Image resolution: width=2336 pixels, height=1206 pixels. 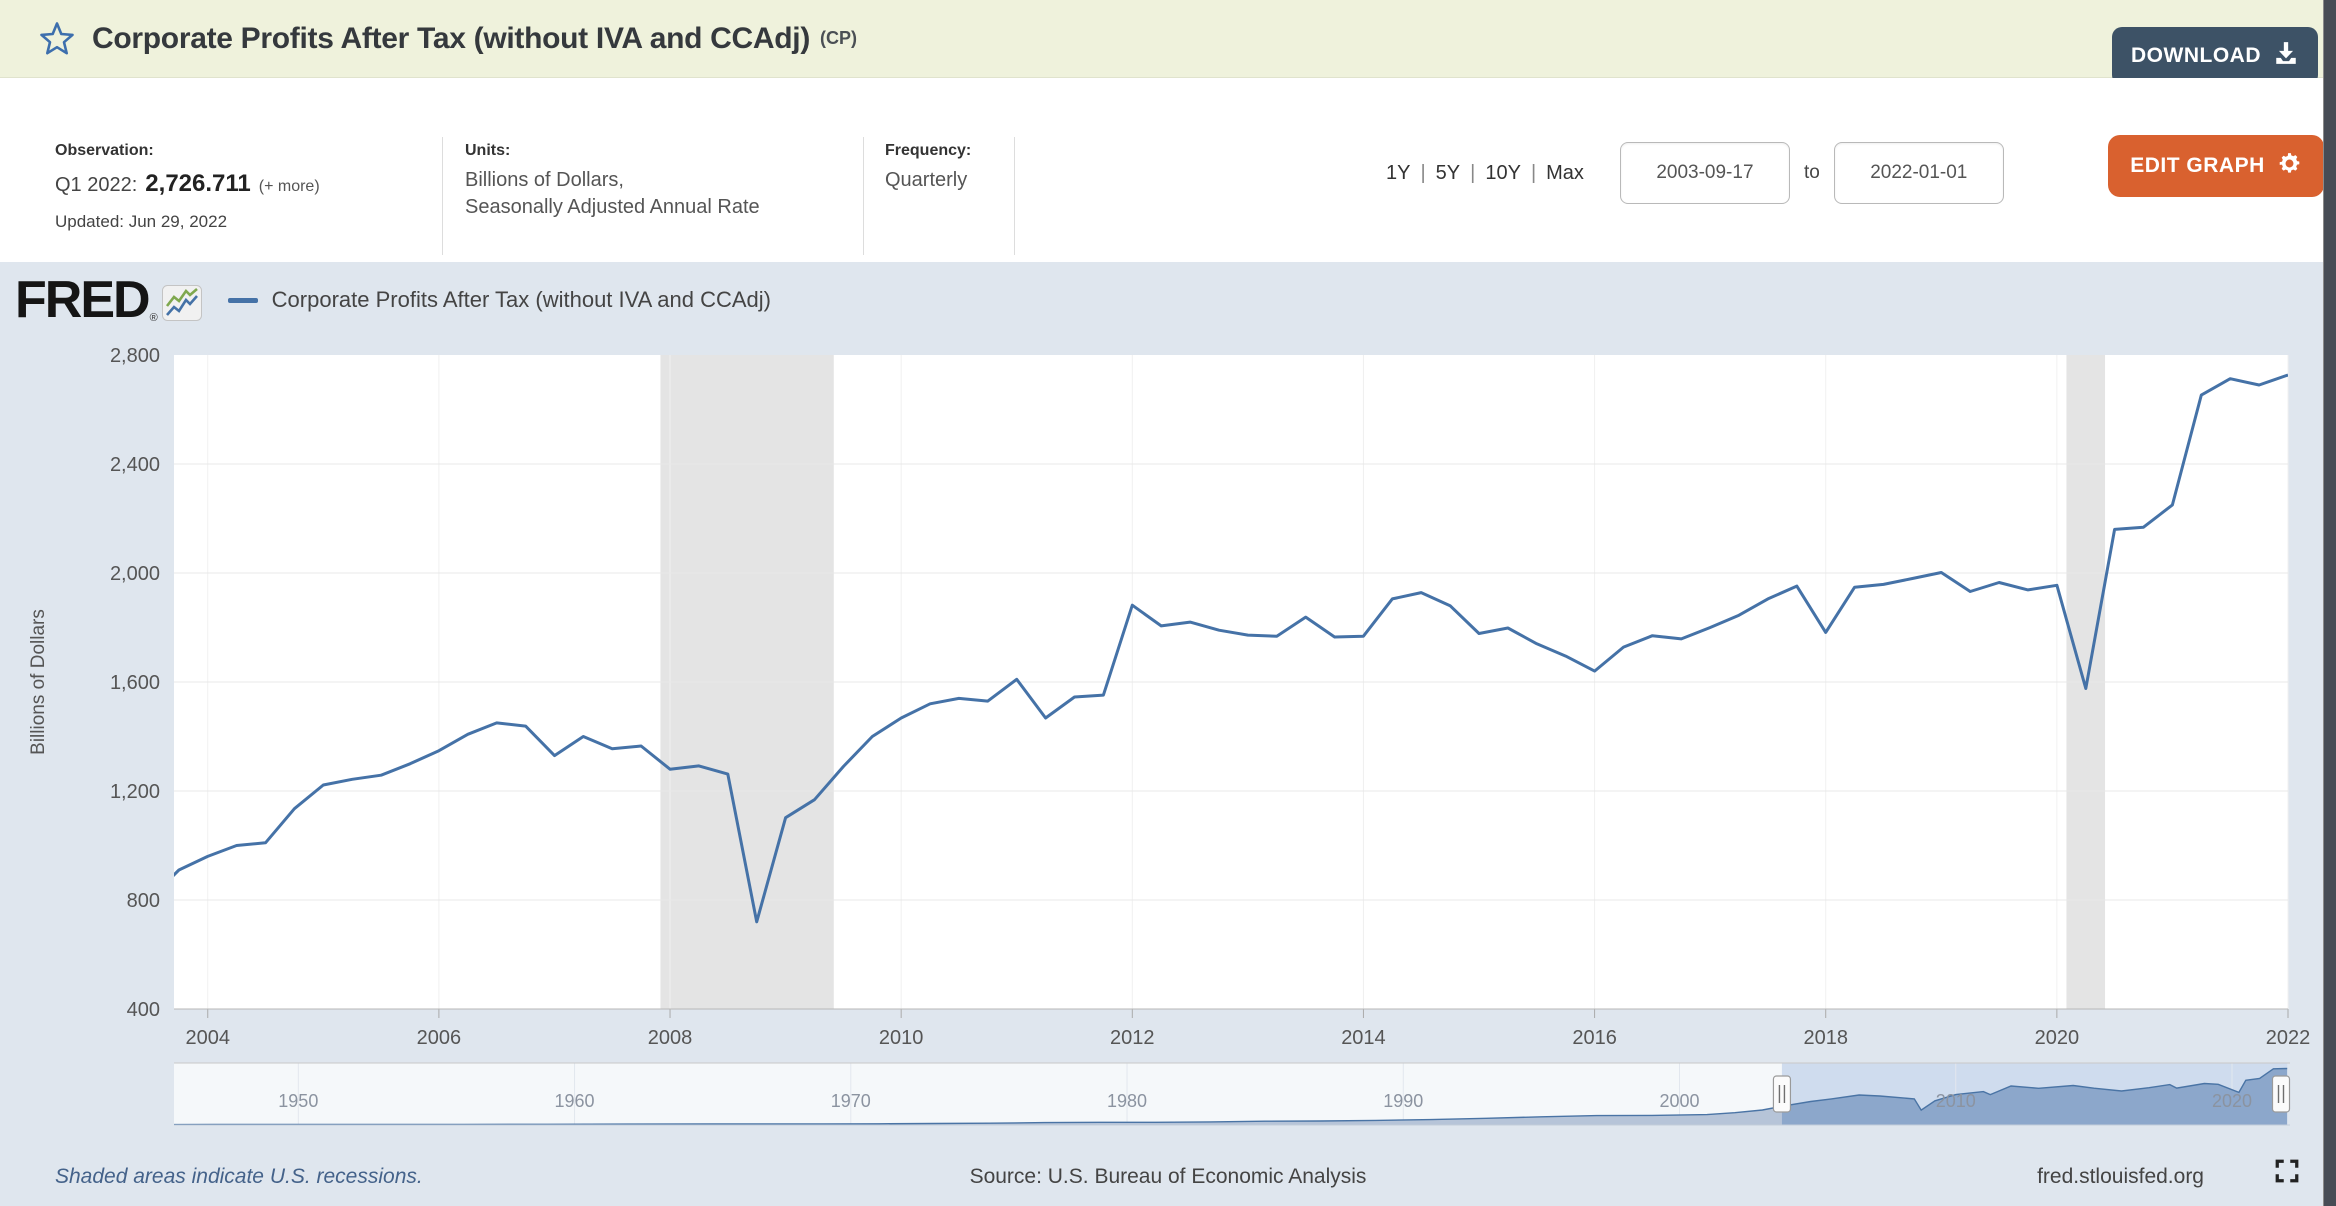 I want to click on observation-label: Observation:, so click(x=104, y=150).